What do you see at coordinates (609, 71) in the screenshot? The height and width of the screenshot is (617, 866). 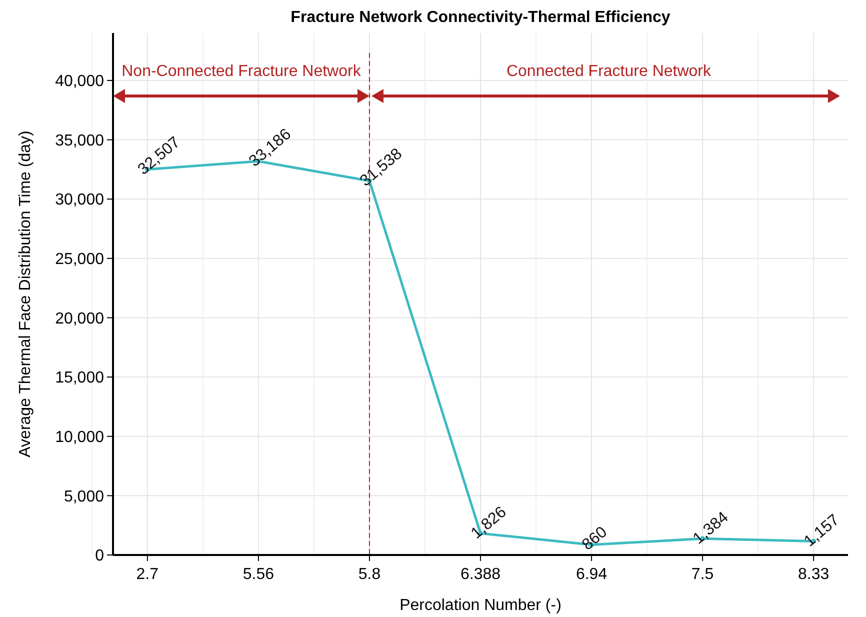 I see `annotation: Connected Fracture Network` at bounding box center [609, 71].